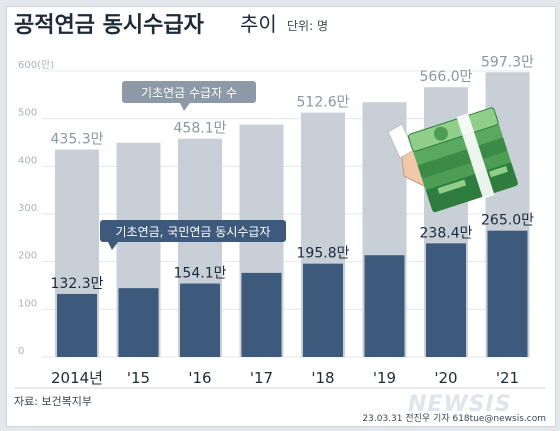 This screenshot has height=431, width=560. I want to click on callout-basic: 기초연금 수급자 수, so click(189, 96).